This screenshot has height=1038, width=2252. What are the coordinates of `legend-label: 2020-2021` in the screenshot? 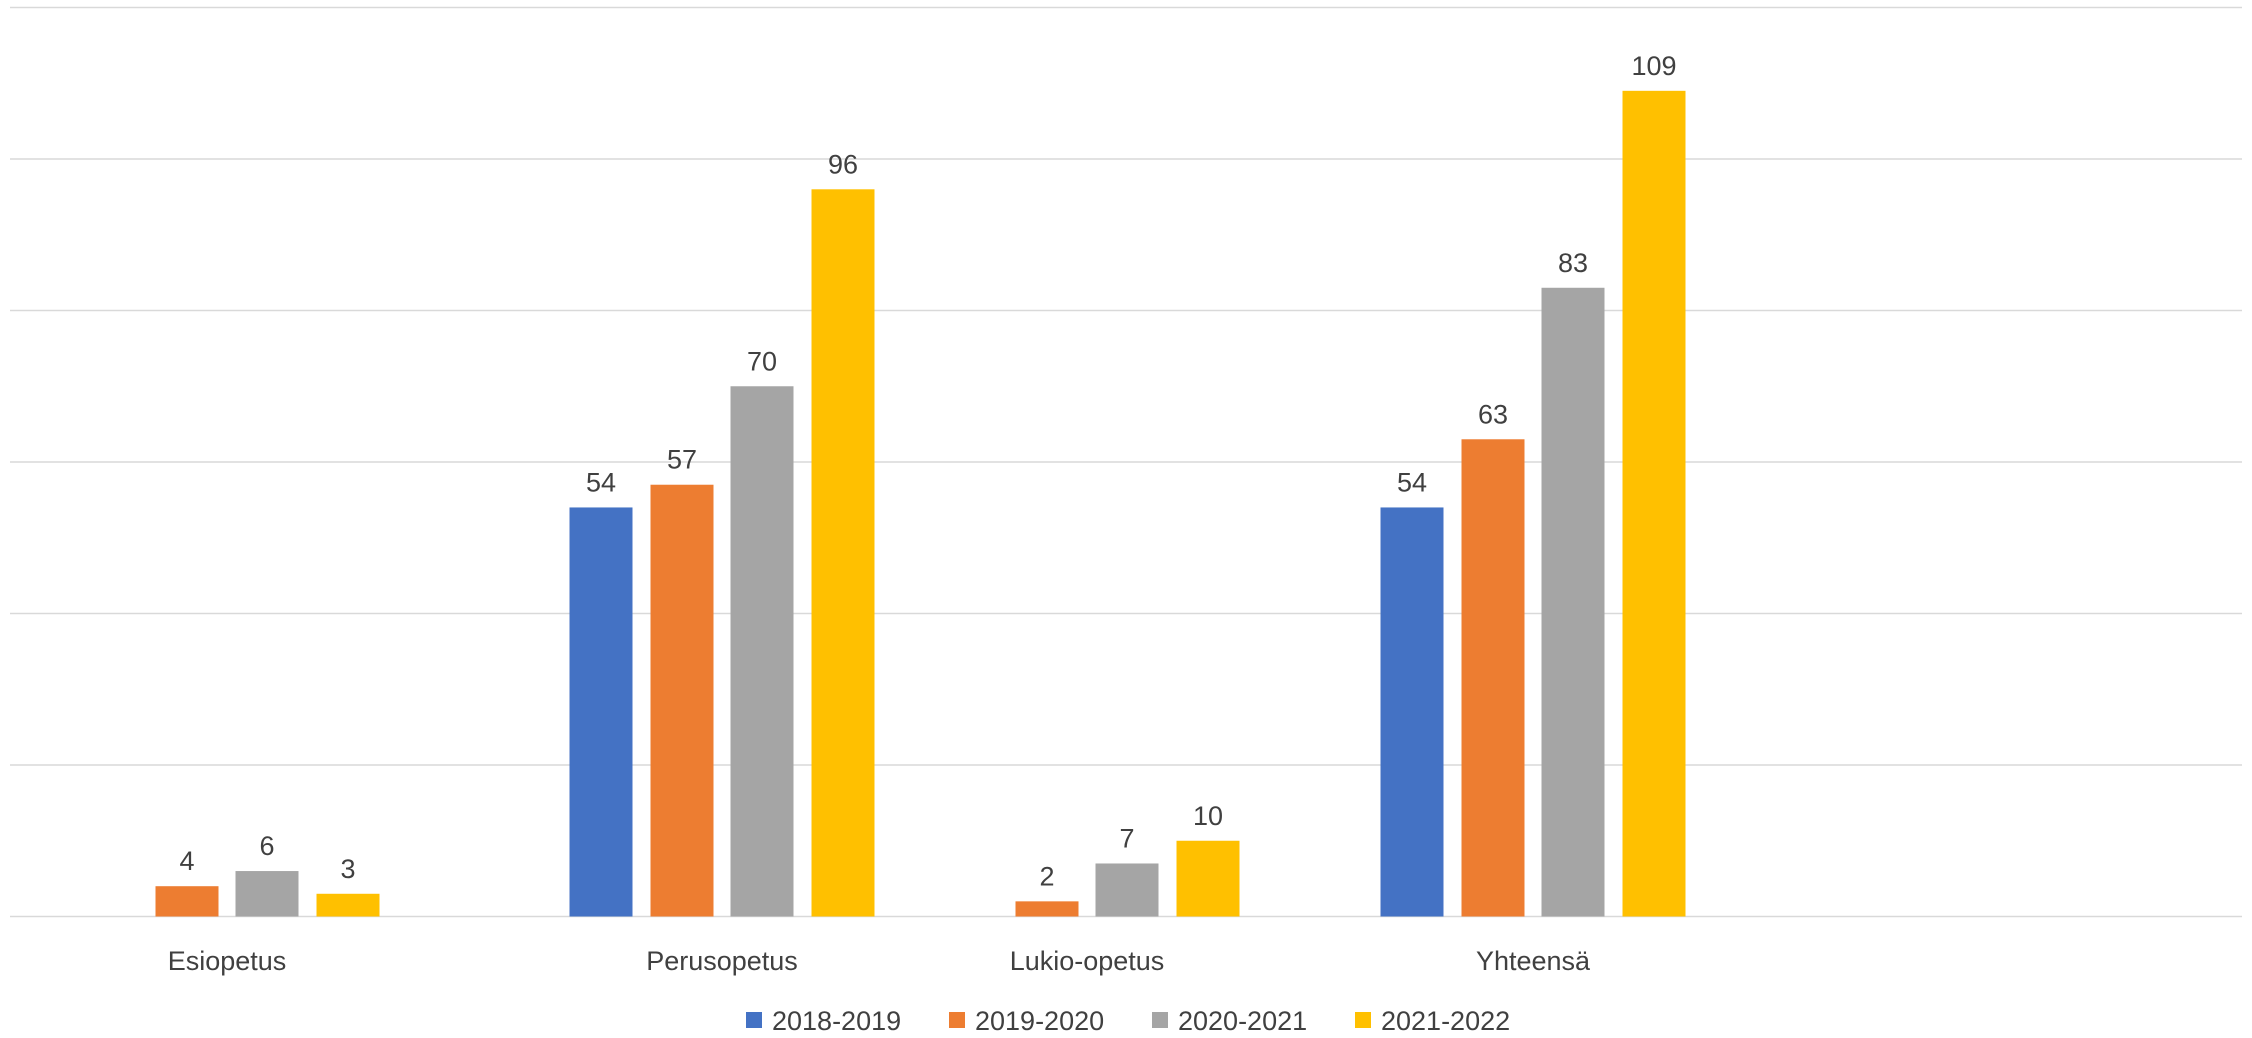 It's located at (1242, 1021).